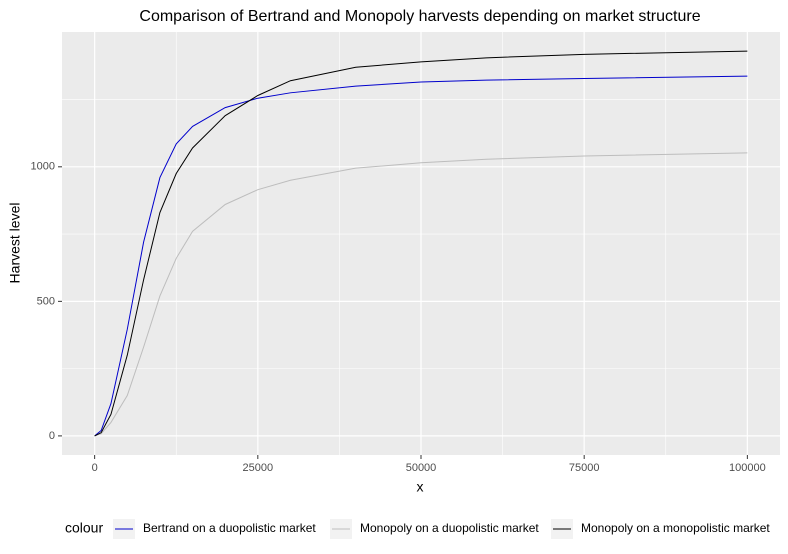 The width and height of the screenshot is (788, 554). What do you see at coordinates (46, 301) in the screenshot?
I see `y-tick-label: 500` at bounding box center [46, 301].